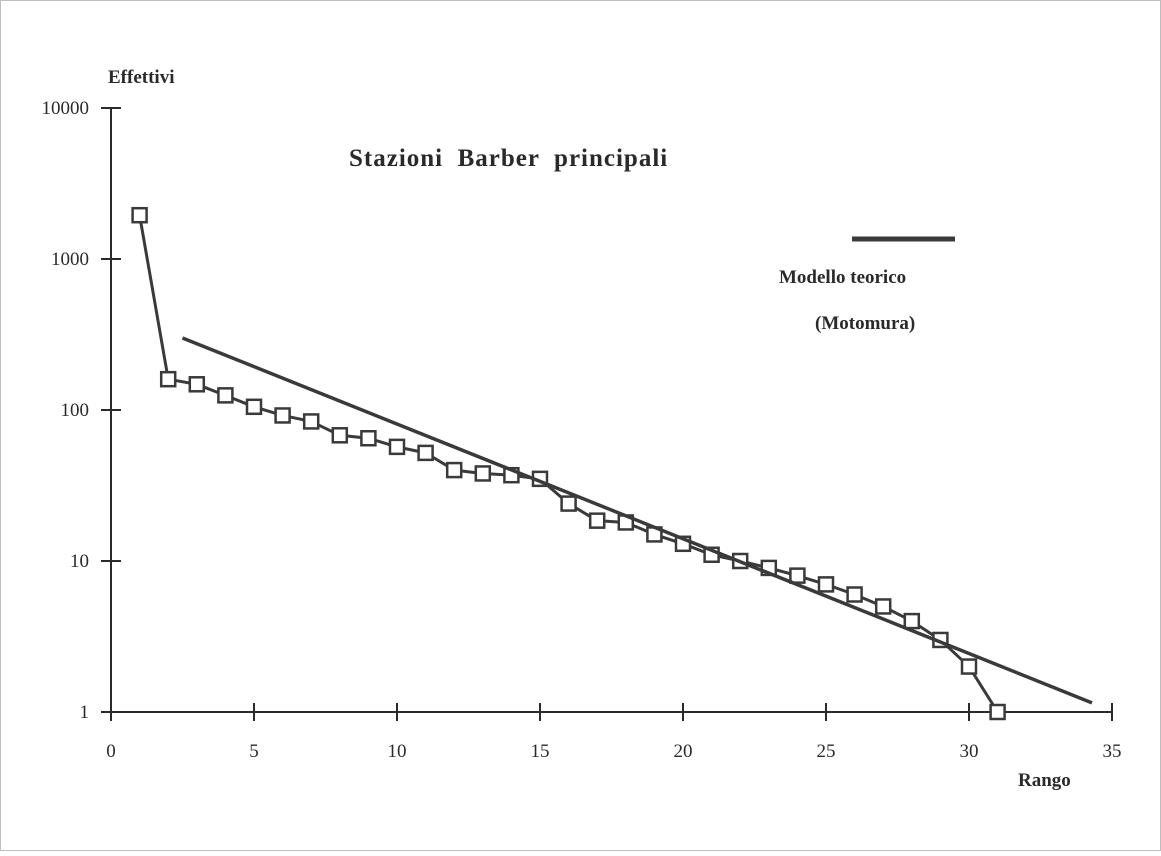 This screenshot has height=856, width=1161. Describe the element at coordinates (865, 323) in the screenshot. I see `legend-label-sub: (Motomura)` at that location.